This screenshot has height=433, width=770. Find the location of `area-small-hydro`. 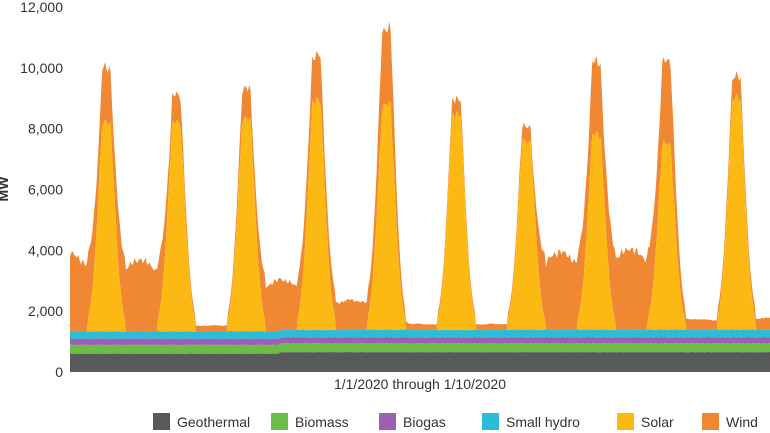

area-small-hydro is located at coordinates (420, 334).